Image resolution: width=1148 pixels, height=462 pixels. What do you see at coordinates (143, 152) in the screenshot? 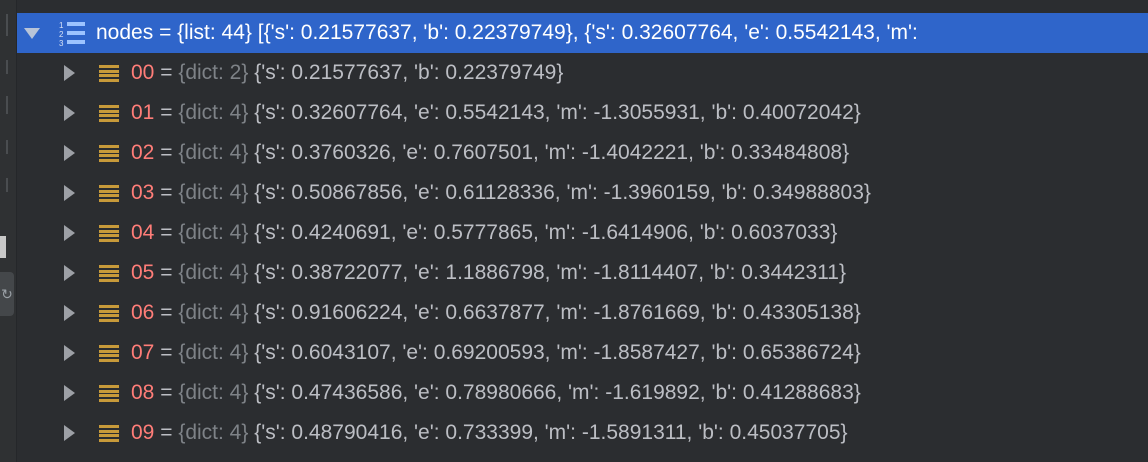
I see `item-index: 02` at bounding box center [143, 152].